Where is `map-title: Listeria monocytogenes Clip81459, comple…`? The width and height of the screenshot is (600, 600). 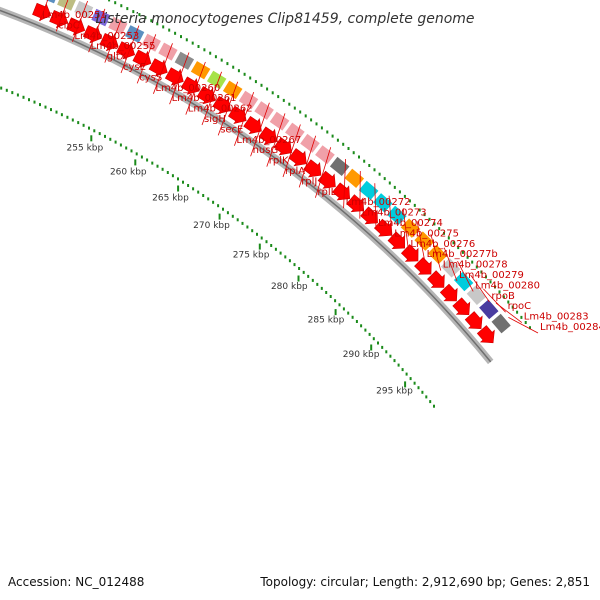
map-title: Listeria monocytogenes Clip81459, comple… is located at coordinates (284, 19).